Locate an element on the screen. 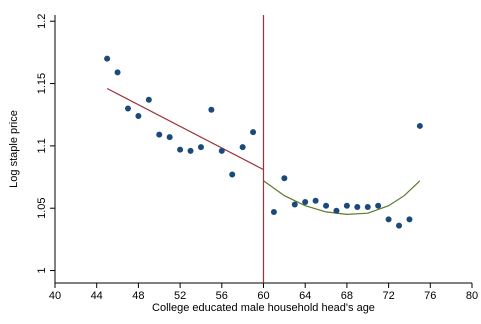  fit-line-left is located at coordinates (185, 129).